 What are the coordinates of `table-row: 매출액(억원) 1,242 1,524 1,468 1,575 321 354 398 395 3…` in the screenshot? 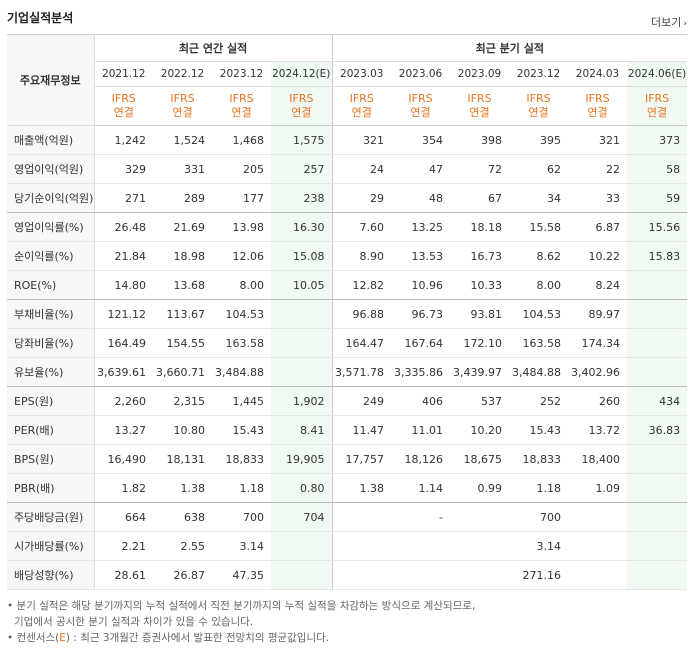 It's located at (347, 140).